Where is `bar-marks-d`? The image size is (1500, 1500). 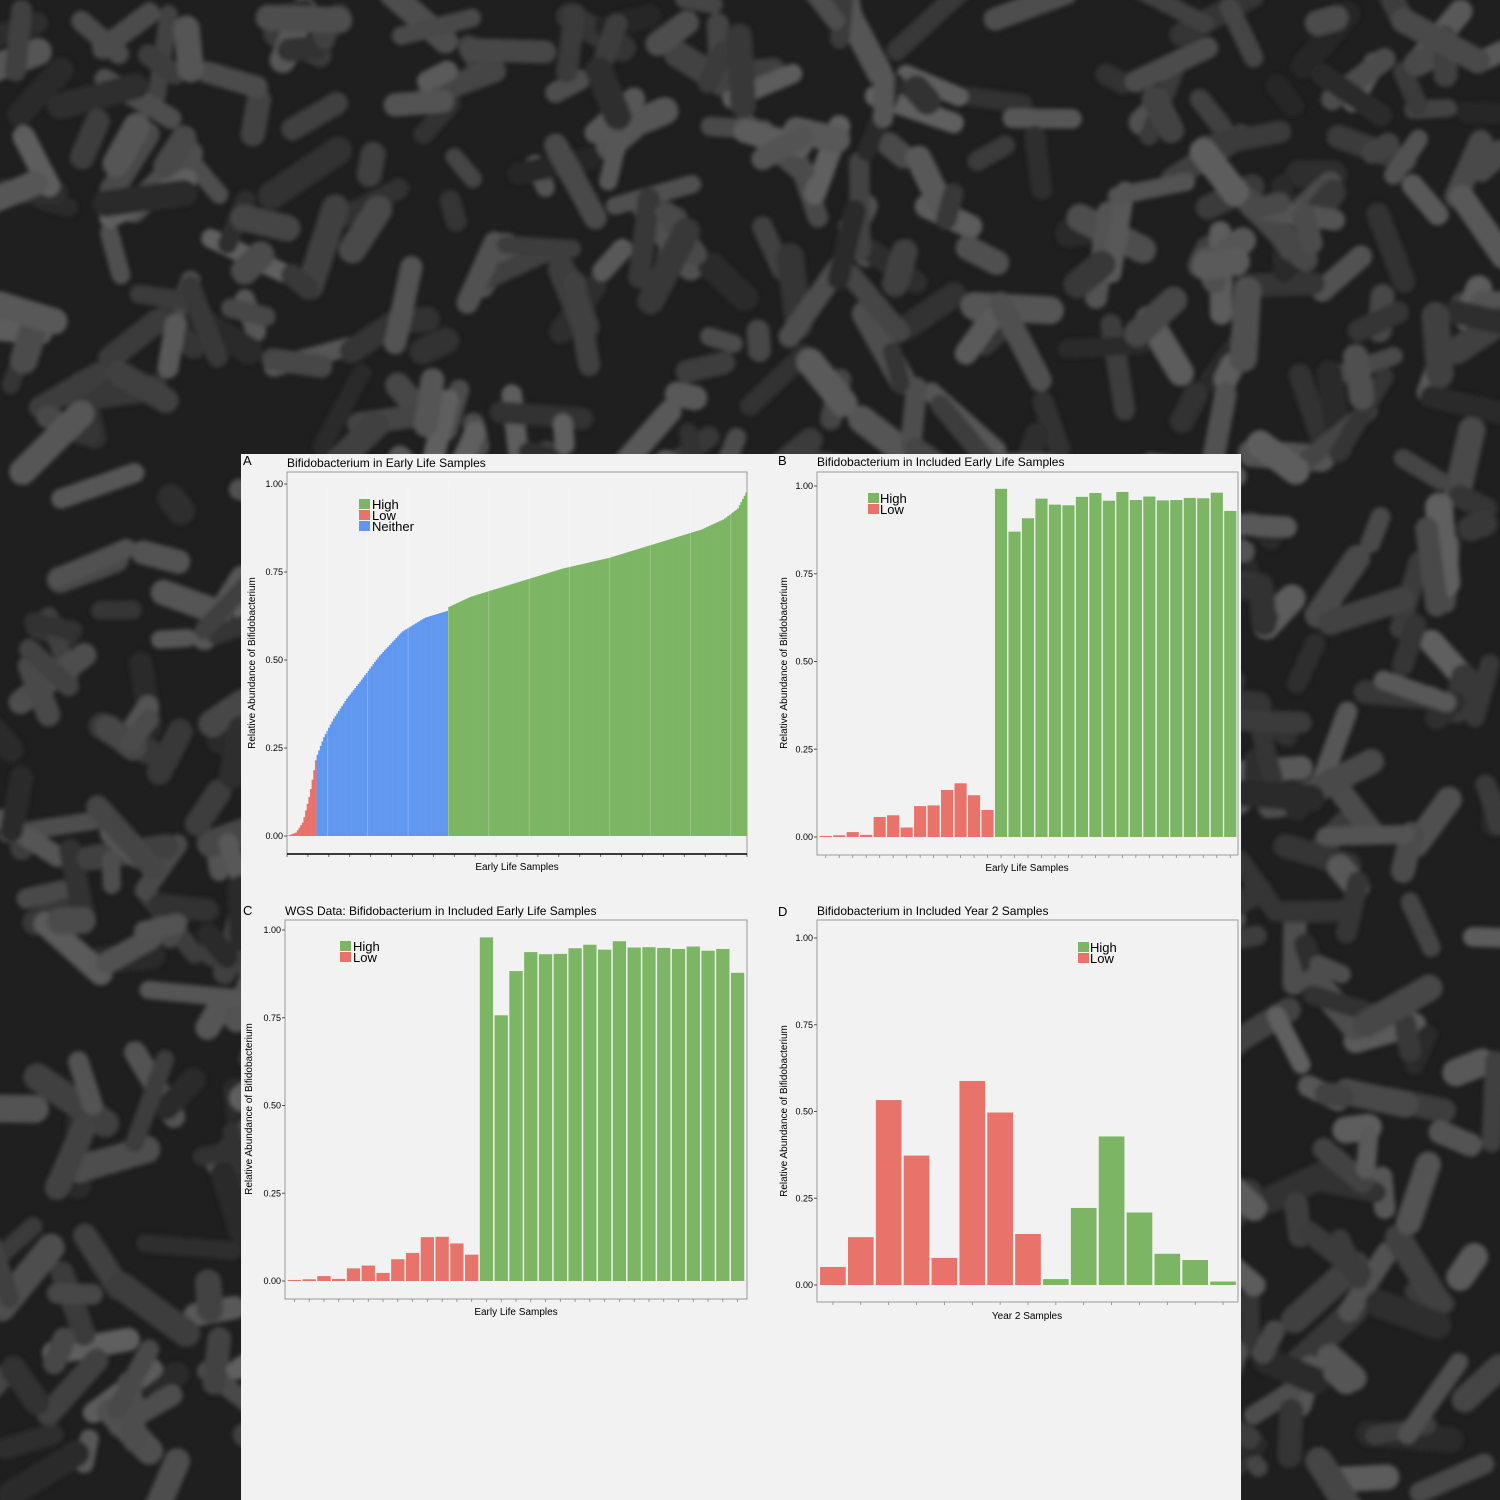 bar-marks-d is located at coordinates (1028, 1192).